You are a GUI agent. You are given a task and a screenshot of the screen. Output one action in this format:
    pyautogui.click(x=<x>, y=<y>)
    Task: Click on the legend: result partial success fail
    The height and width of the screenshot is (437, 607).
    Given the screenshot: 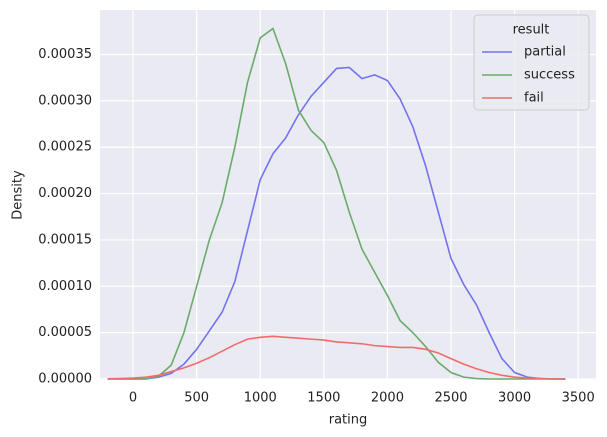 What is the action you would take?
    pyautogui.click(x=531, y=62)
    